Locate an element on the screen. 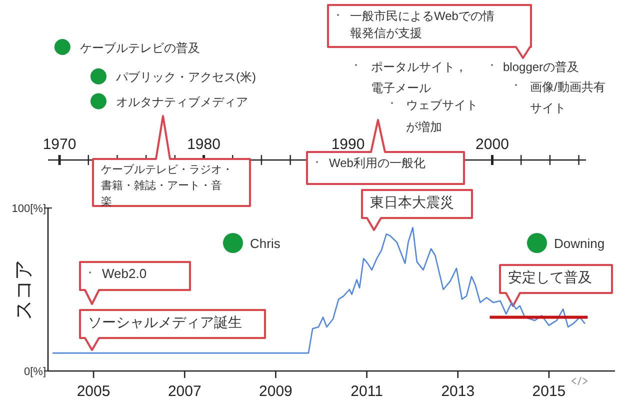  x-tick-label: 2015 is located at coordinates (549, 391).